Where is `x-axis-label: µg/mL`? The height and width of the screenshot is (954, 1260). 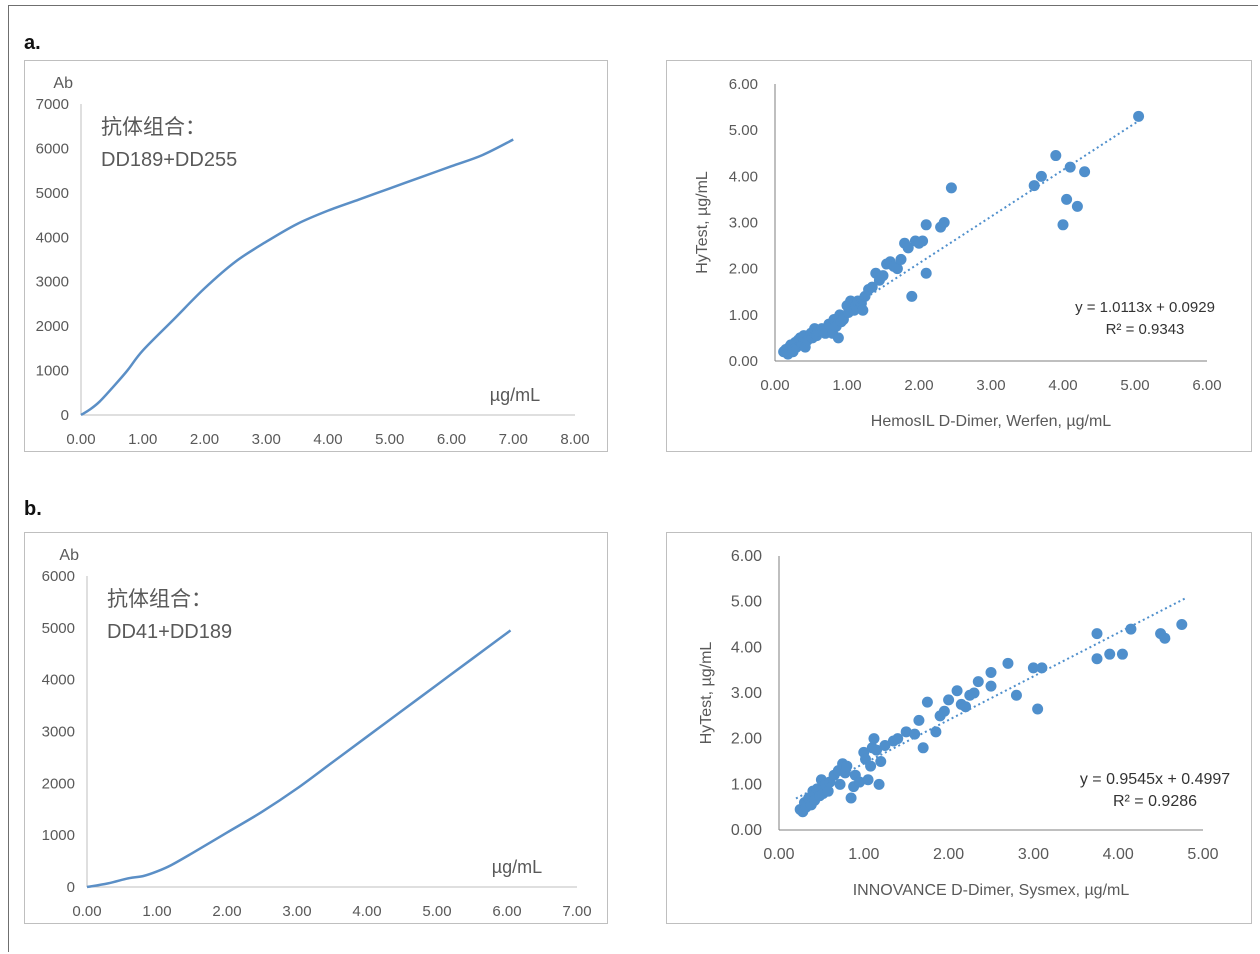 x-axis-label: µg/mL is located at coordinates (515, 395).